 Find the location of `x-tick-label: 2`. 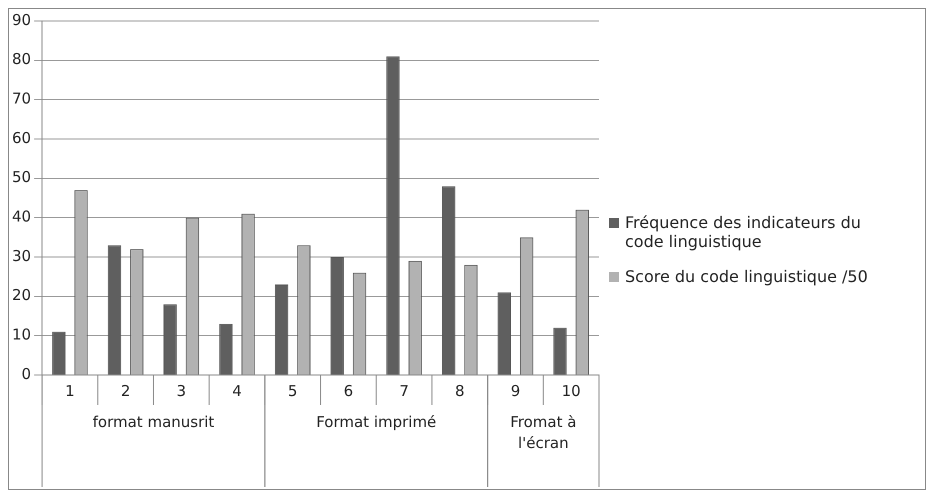

x-tick-label: 2 is located at coordinates (125, 391).